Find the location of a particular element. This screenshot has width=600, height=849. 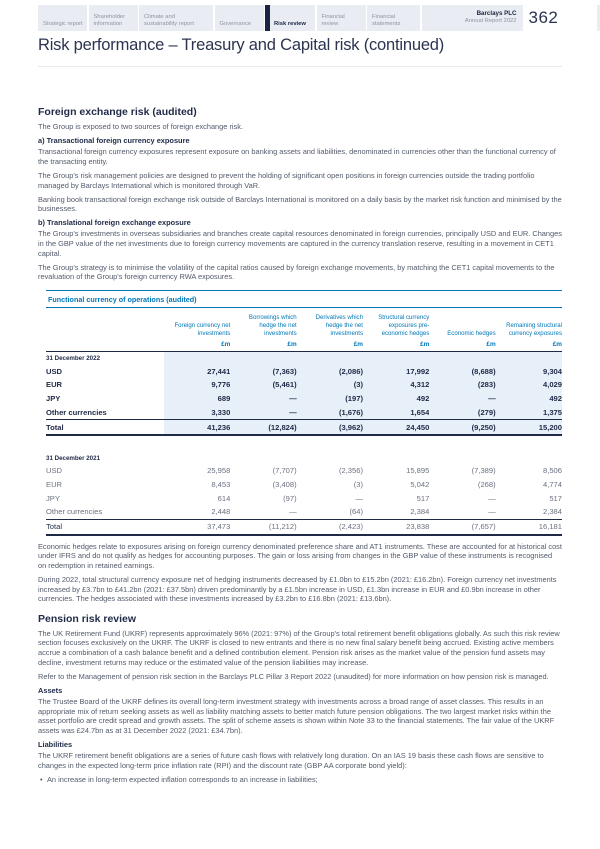

table-unit-row: £m £m £m £m £m £m is located at coordinates (304, 345).